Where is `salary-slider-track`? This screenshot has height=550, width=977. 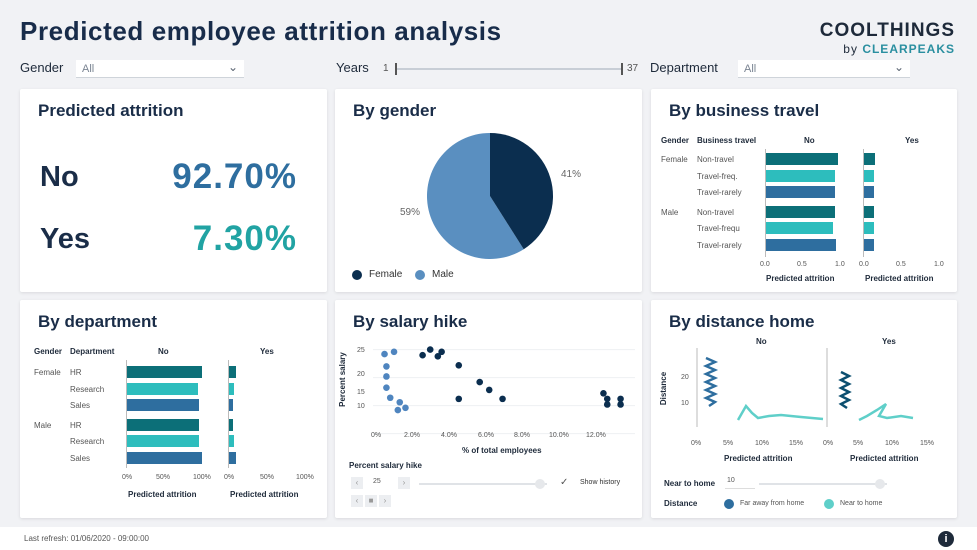 salary-slider-track is located at coordinates (483, 484).